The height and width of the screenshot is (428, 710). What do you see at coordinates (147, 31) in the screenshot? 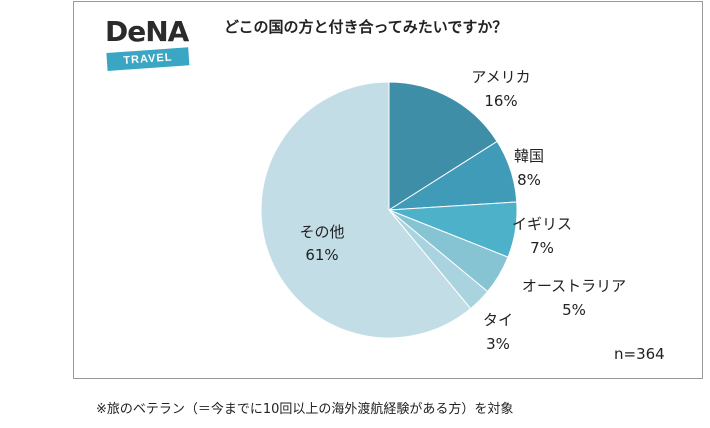
I see `logo-text: DeNA` at bounding box center [147, 31].